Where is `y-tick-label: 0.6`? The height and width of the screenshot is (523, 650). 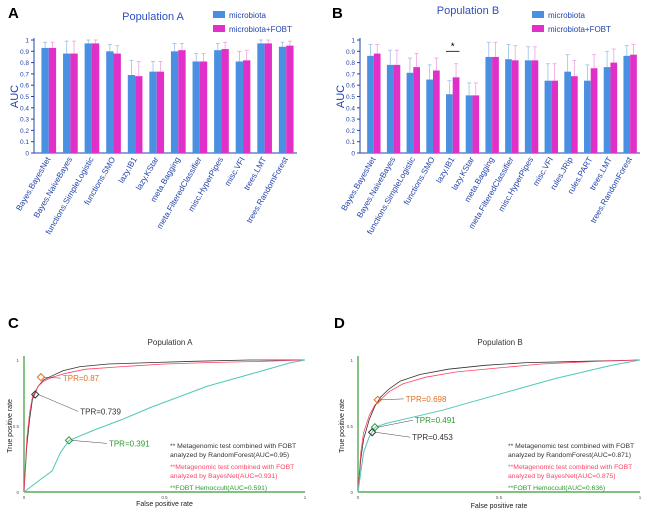
y-tick-label: 0.6 is located at coordinates (24, 86).